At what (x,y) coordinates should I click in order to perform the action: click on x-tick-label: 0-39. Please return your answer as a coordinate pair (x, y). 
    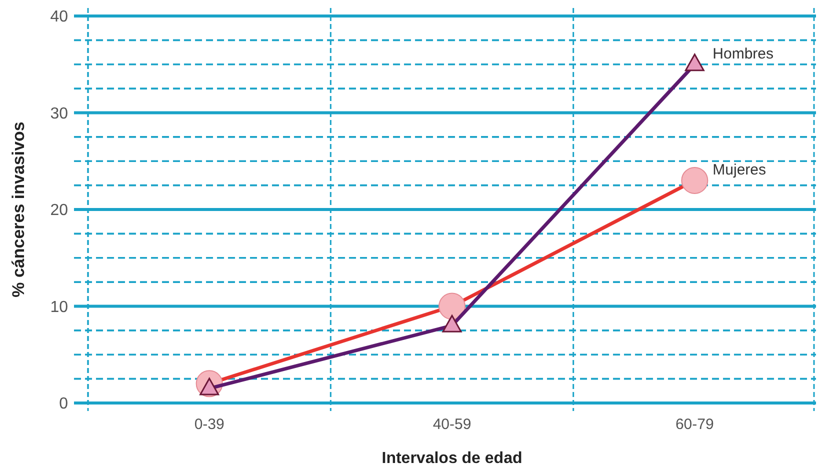
    Looking at the image, I should click on (209, 424).